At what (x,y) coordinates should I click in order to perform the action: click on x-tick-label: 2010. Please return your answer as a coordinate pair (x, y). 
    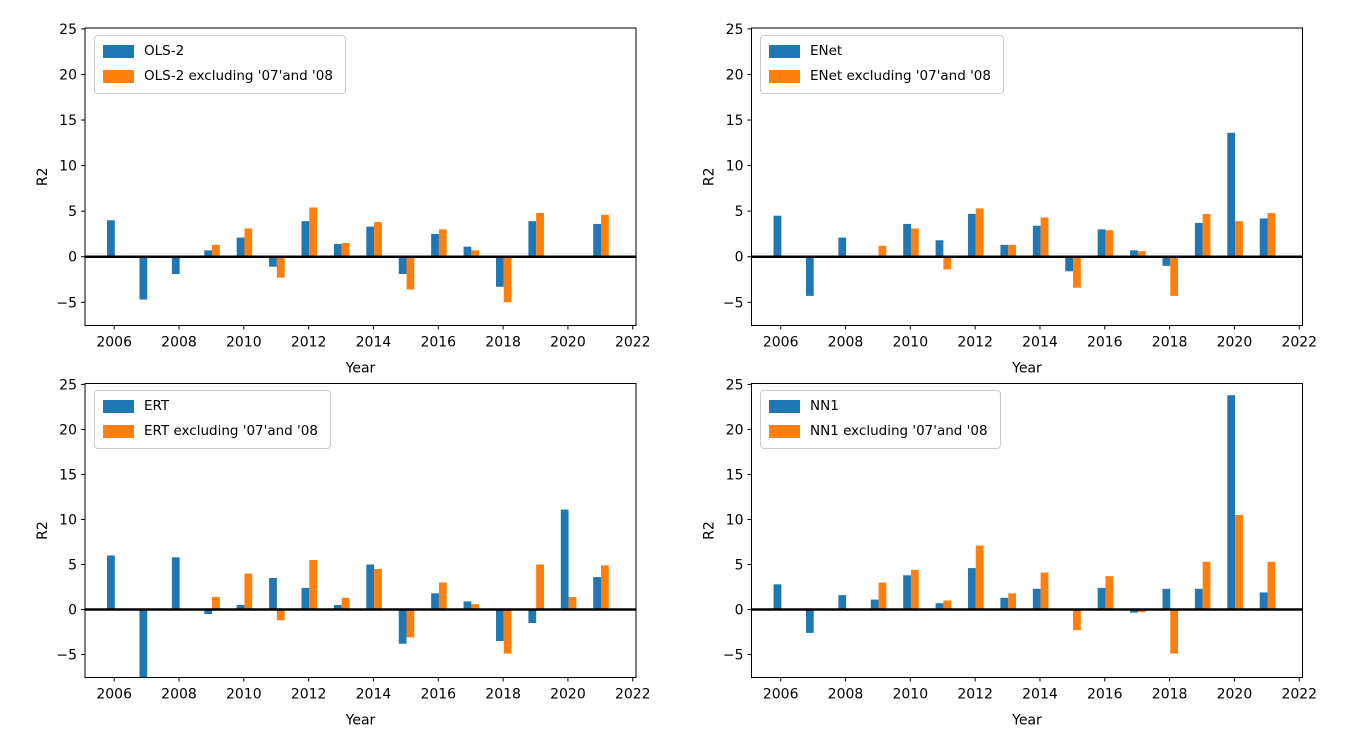
    Looking at the image, I should click on (910, 343).